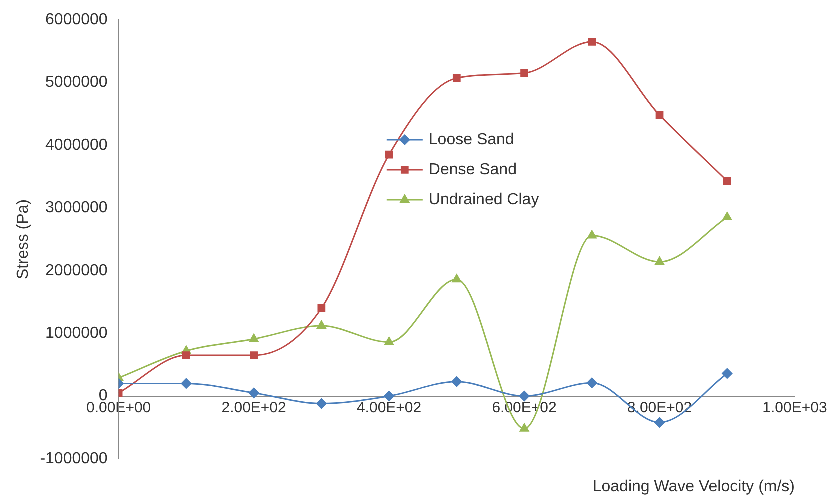 The height and width of the screenshot is (499, 835). What do you see at coordinates (77, 333) in the screenshot?
I see `y-tick-label: 1000000` at bounding box center [77, 333].